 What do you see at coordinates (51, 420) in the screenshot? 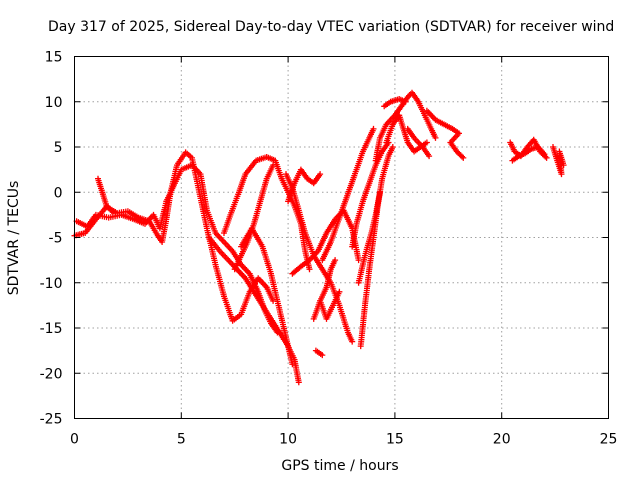
I see `y-tick-label: -25` at bounding box center [51, 420].